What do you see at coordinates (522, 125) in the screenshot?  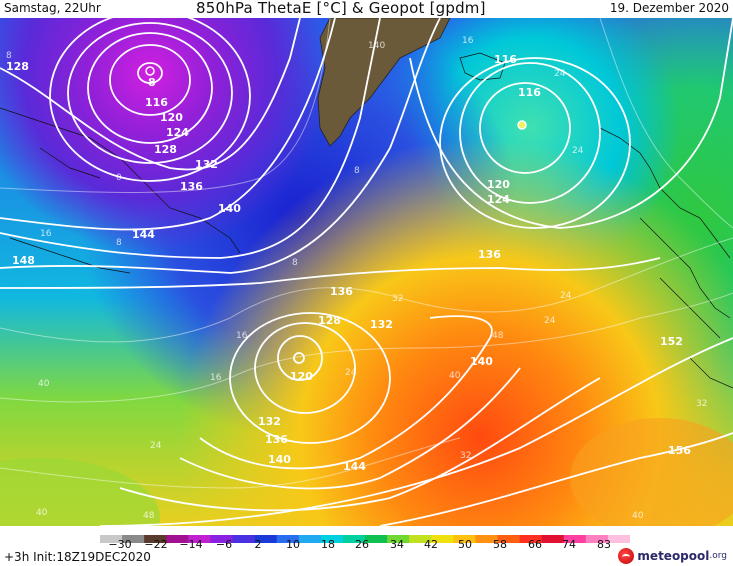 I see `low-center-iceland` at bounding box center [522, 125].